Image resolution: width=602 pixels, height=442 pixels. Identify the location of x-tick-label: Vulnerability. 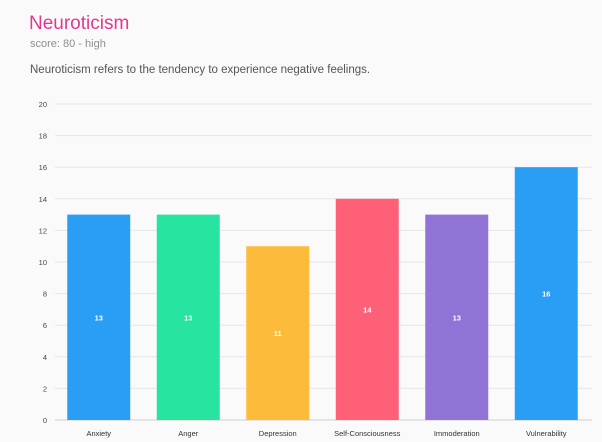
(546, 433).